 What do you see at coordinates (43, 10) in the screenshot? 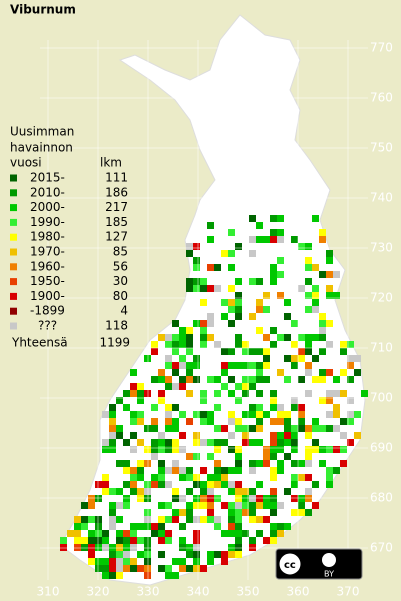
I see `title: Viburnum` at bounding box center [43, 10].